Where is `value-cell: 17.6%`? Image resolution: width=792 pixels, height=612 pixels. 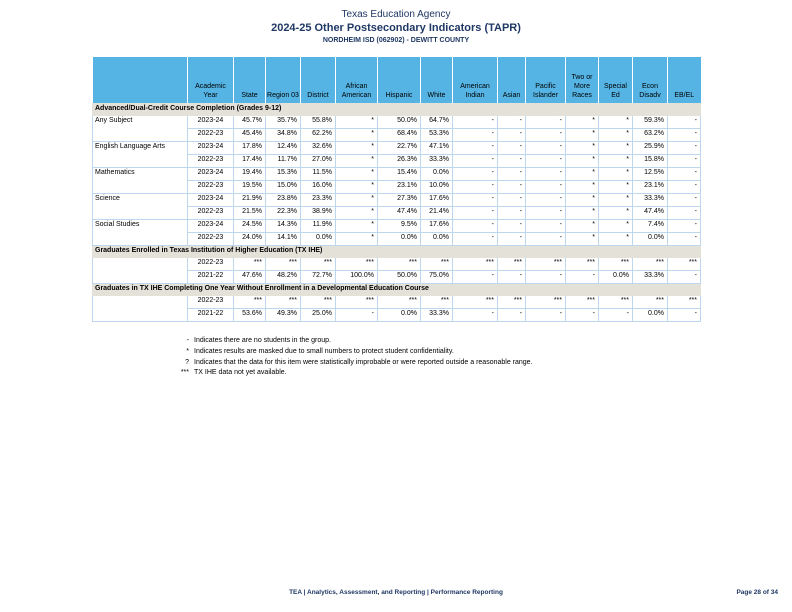 value-cell: 17.6% is located at coordinates (436, 225).